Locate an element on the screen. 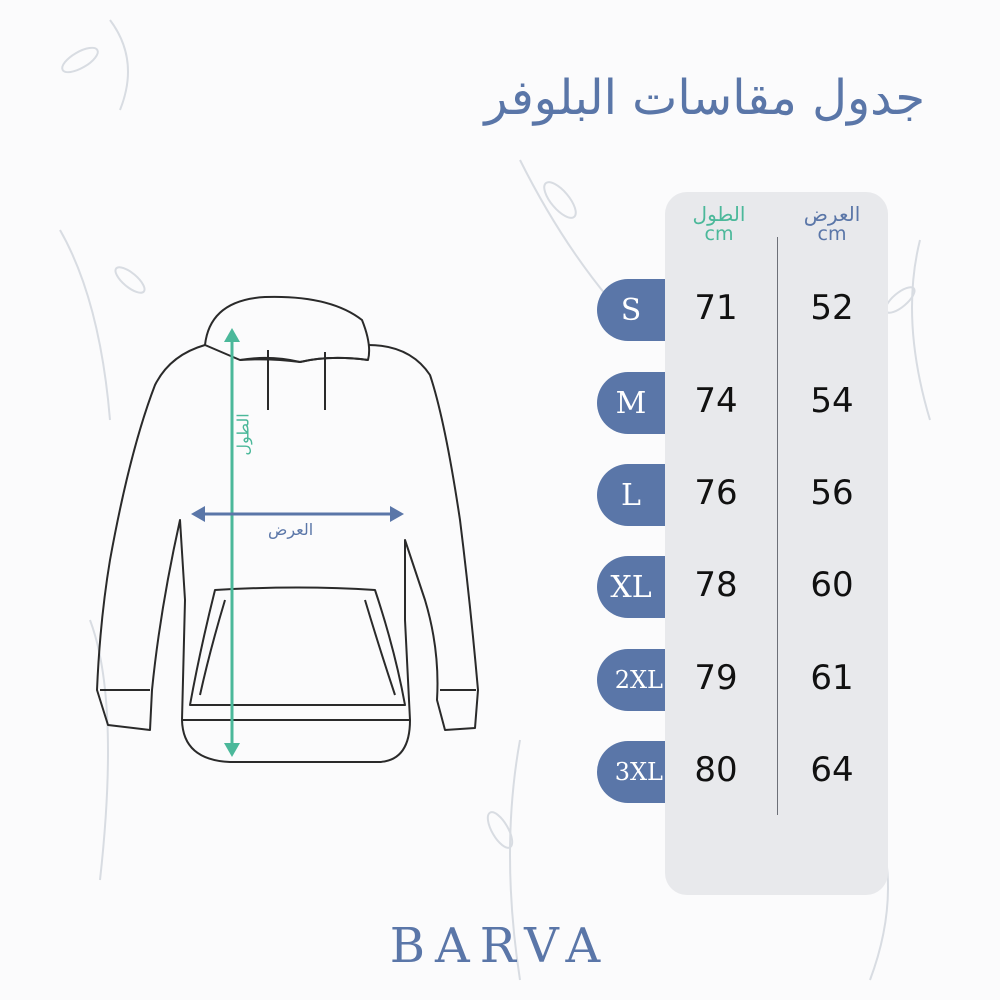  length-value: 71 is located at coordinates (716, 308).